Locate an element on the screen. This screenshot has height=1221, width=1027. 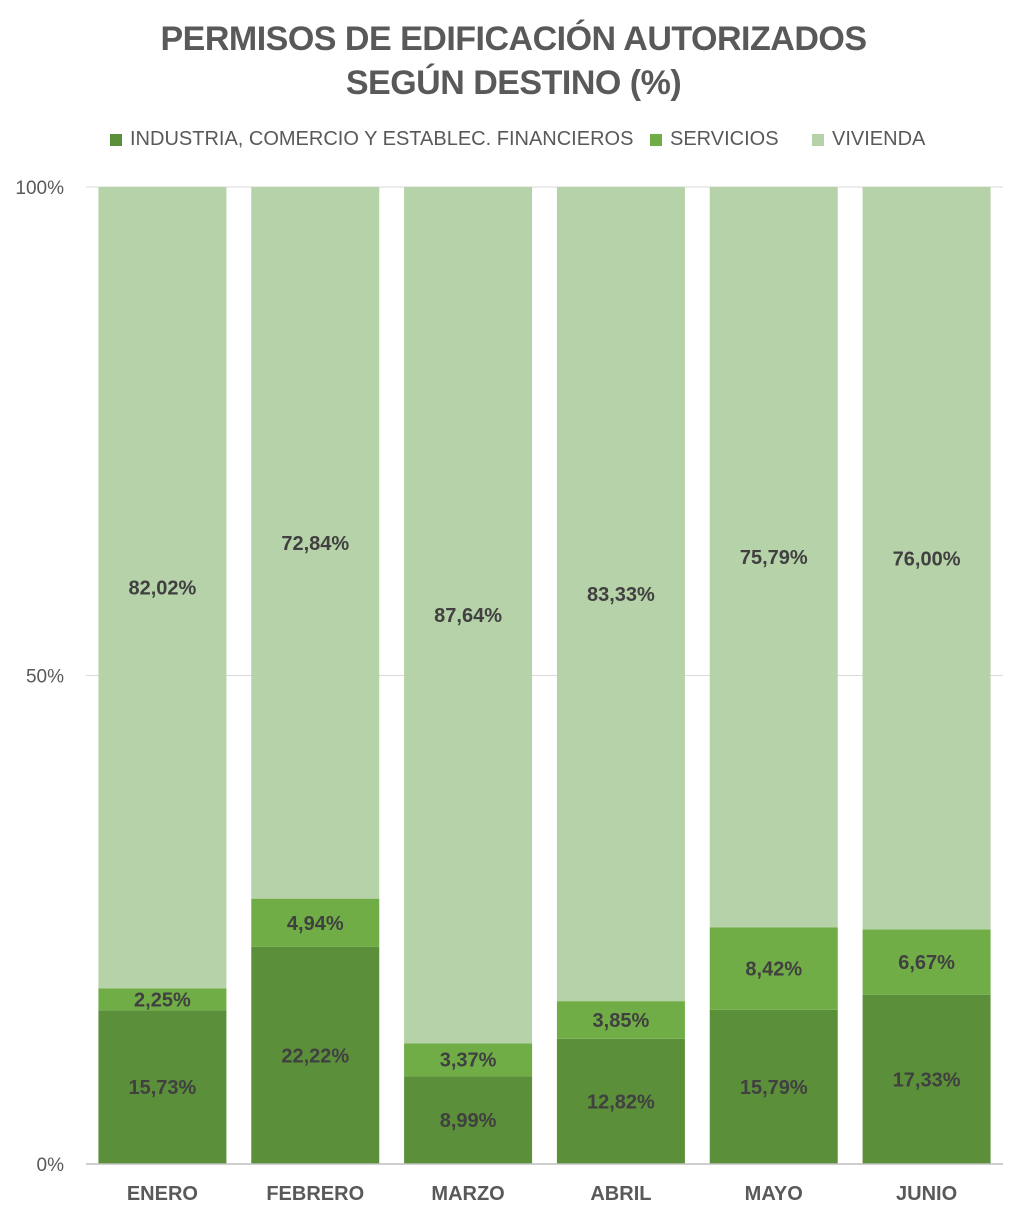
data-label: 83,33% is located at coordinates (621, 595).